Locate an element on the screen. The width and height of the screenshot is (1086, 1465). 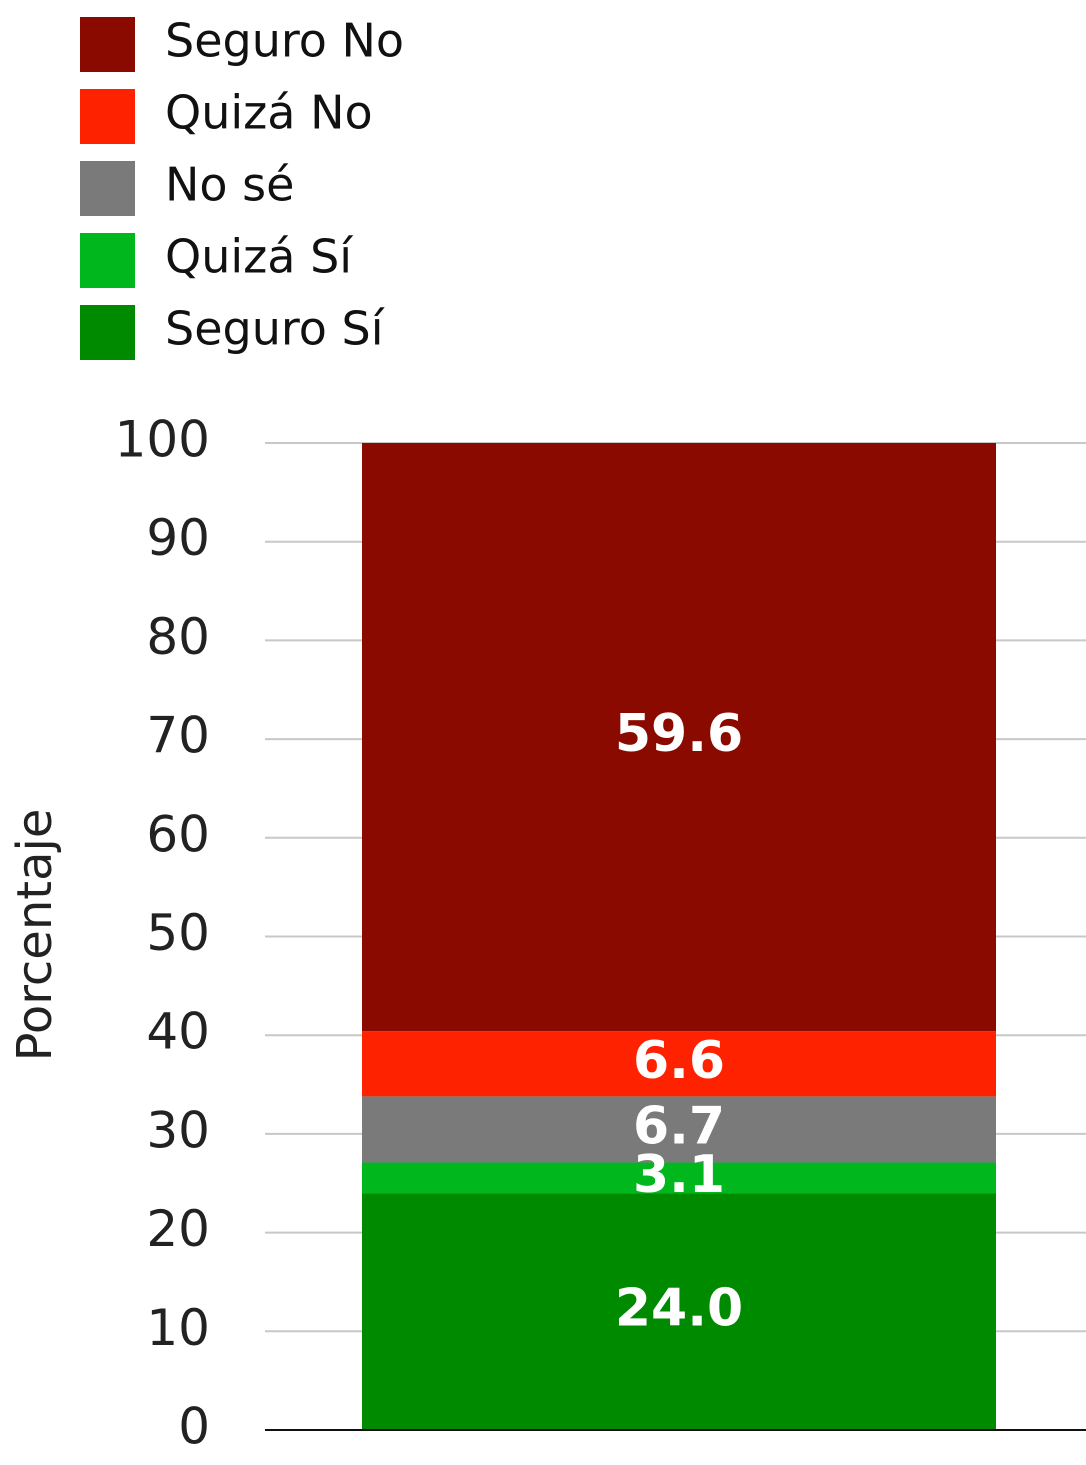
y-tick-label: 30 is located at coordinates (178, 1130).